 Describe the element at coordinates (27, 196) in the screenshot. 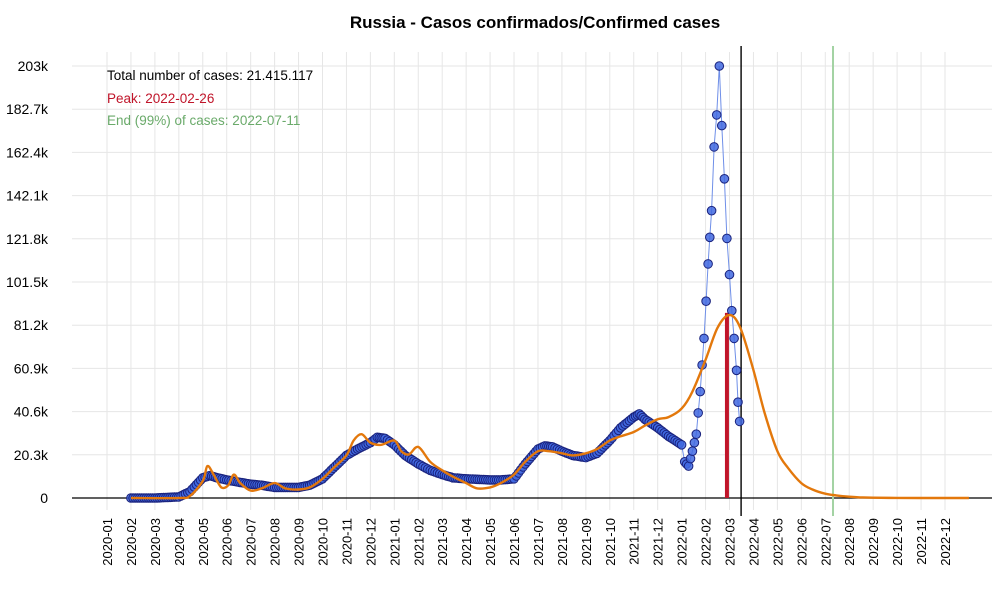

I see `y-tick-label: 142.1k` at that location.